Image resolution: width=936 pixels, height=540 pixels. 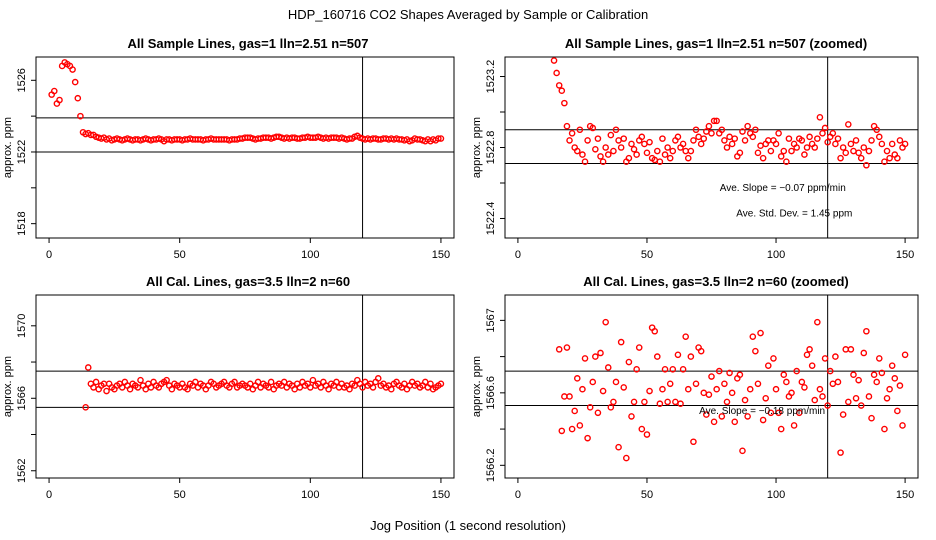 What do you see at coordinates (310, 495) in the screenshot?
I see `x-tick-label: 100` at bounding box center [310, 495].